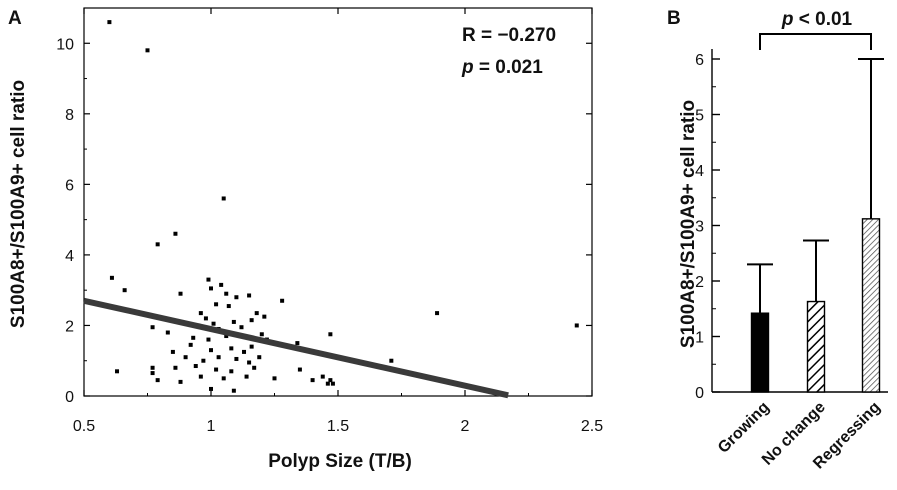 This screenshot has height=490, width=897. What do you see at coordinates (688, 224) in the screenshot?
I see `panel-b-y-axis-title: S100A8+/S100A9+ cell ratio` at bounding box center [688, 224].